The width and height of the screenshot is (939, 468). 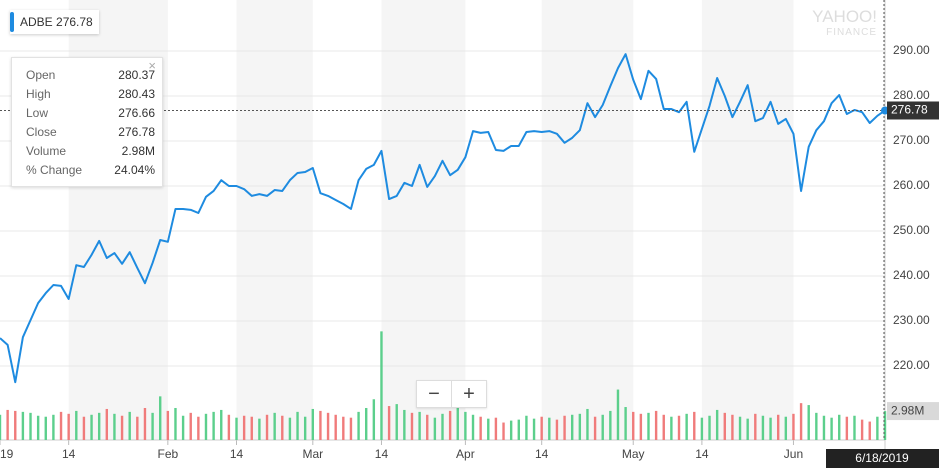 I want to click on x-tick-label: Apr, so click(x=465, y=454).